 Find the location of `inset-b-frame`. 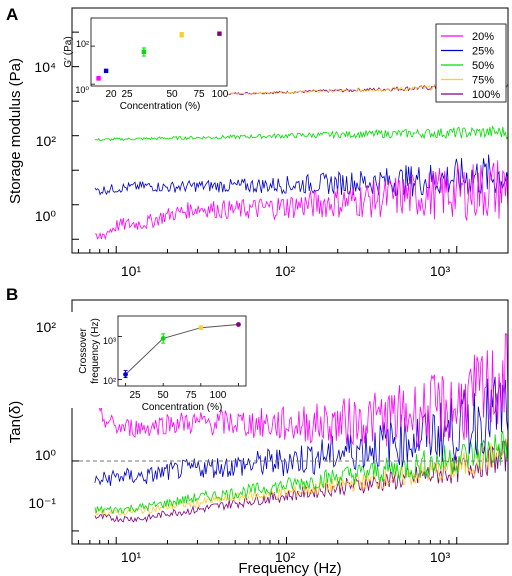

inset-b-frame is located at coordinates (182, 351).